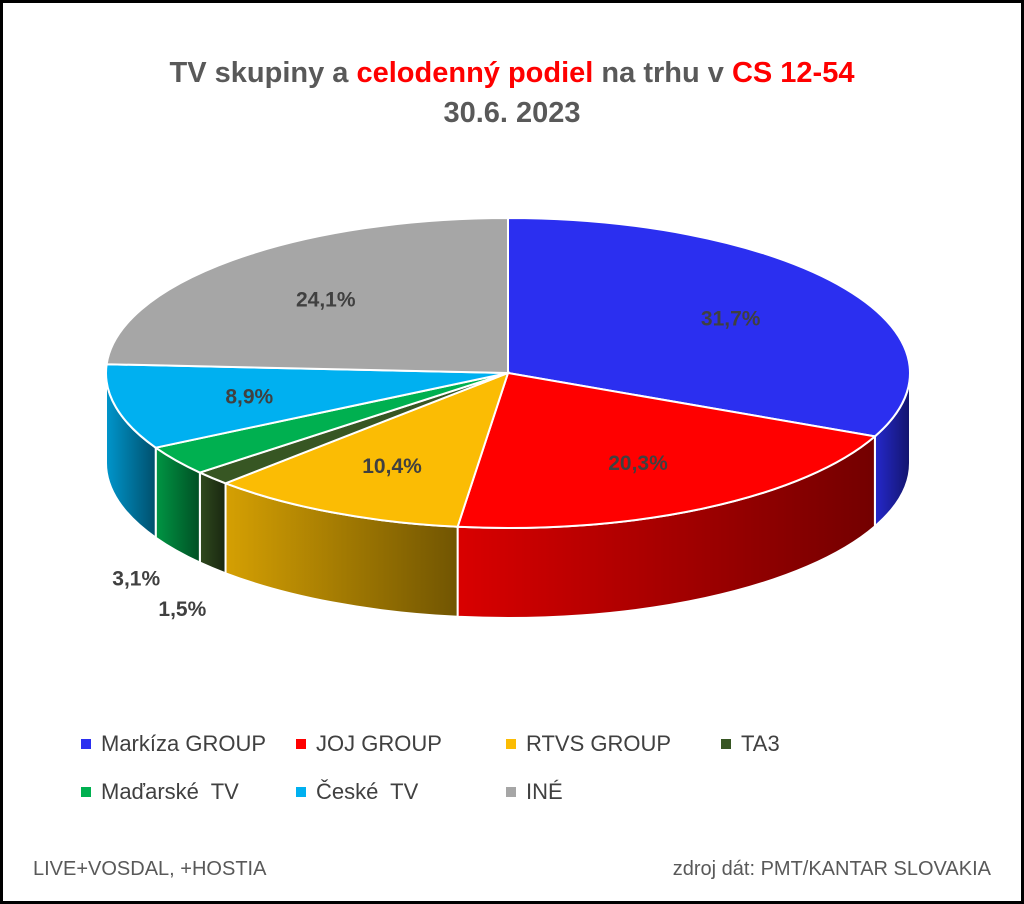 The height and width of the screenshot is (904, 1024). What do you see at coordinates (831, 869) in the screenshot?
I see `footer-source: zdroj dát: PMT/KANTAR SLOVAKIA` at bounding box center [831, 869].